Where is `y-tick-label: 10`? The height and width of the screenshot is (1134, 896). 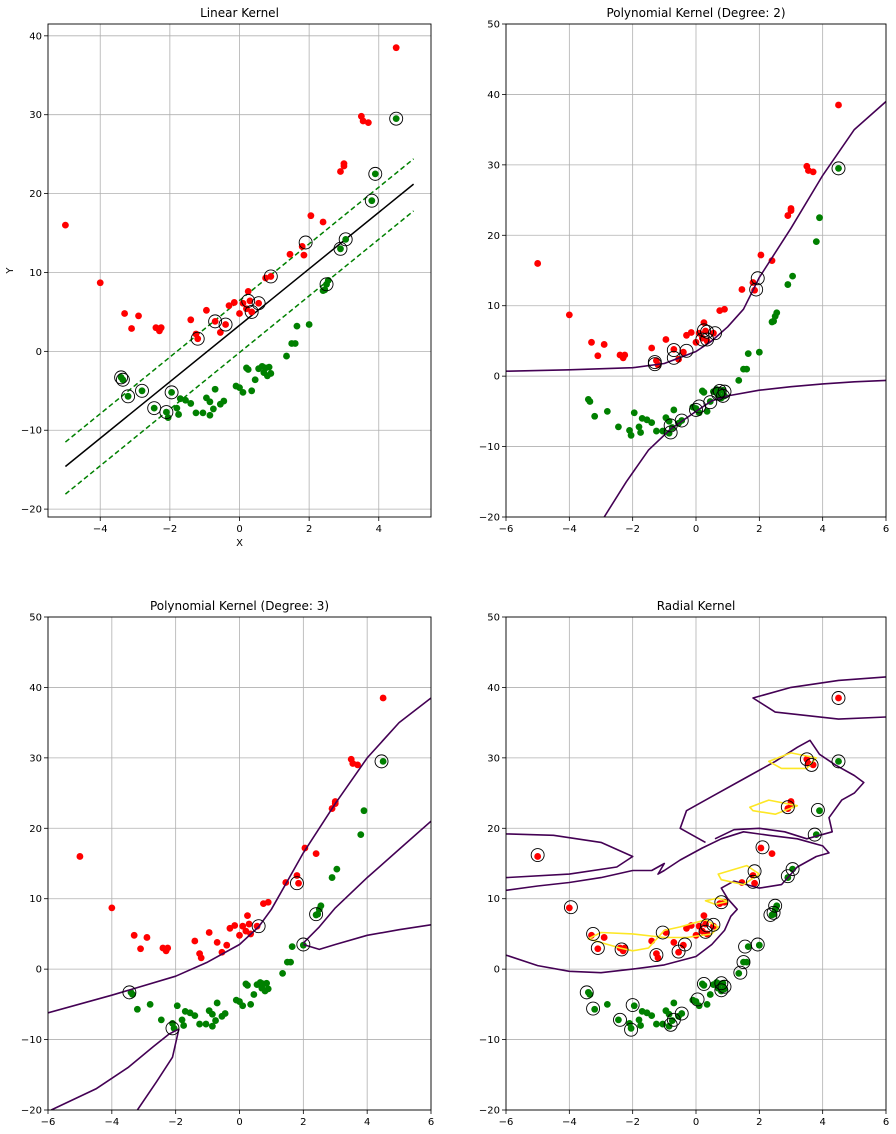
y-tick-label: 10 is located at coordinates (35, 273).